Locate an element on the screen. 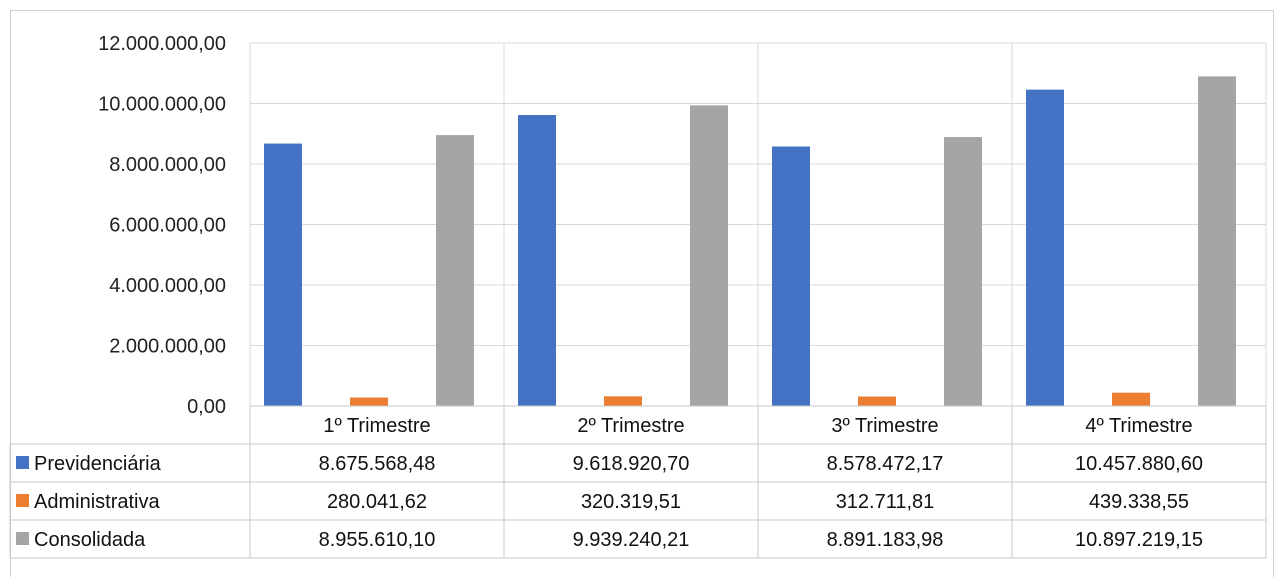 This screenshot has width=1284, height=577. y-tick-label: 10.000.000,00 is located at coordinates (162, 105).